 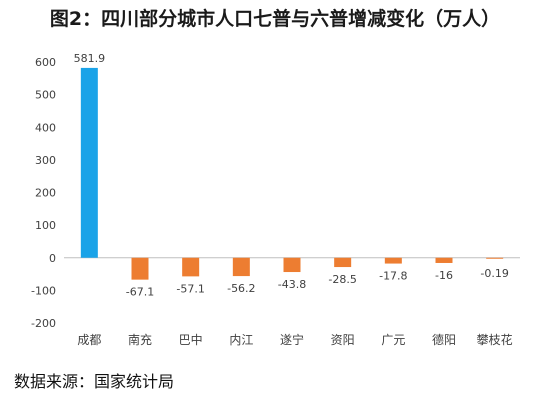 What do you see at coordinates (140, 292) in the screenshot?
I see `data-label: -67.1` at bounding box center [140, 292].